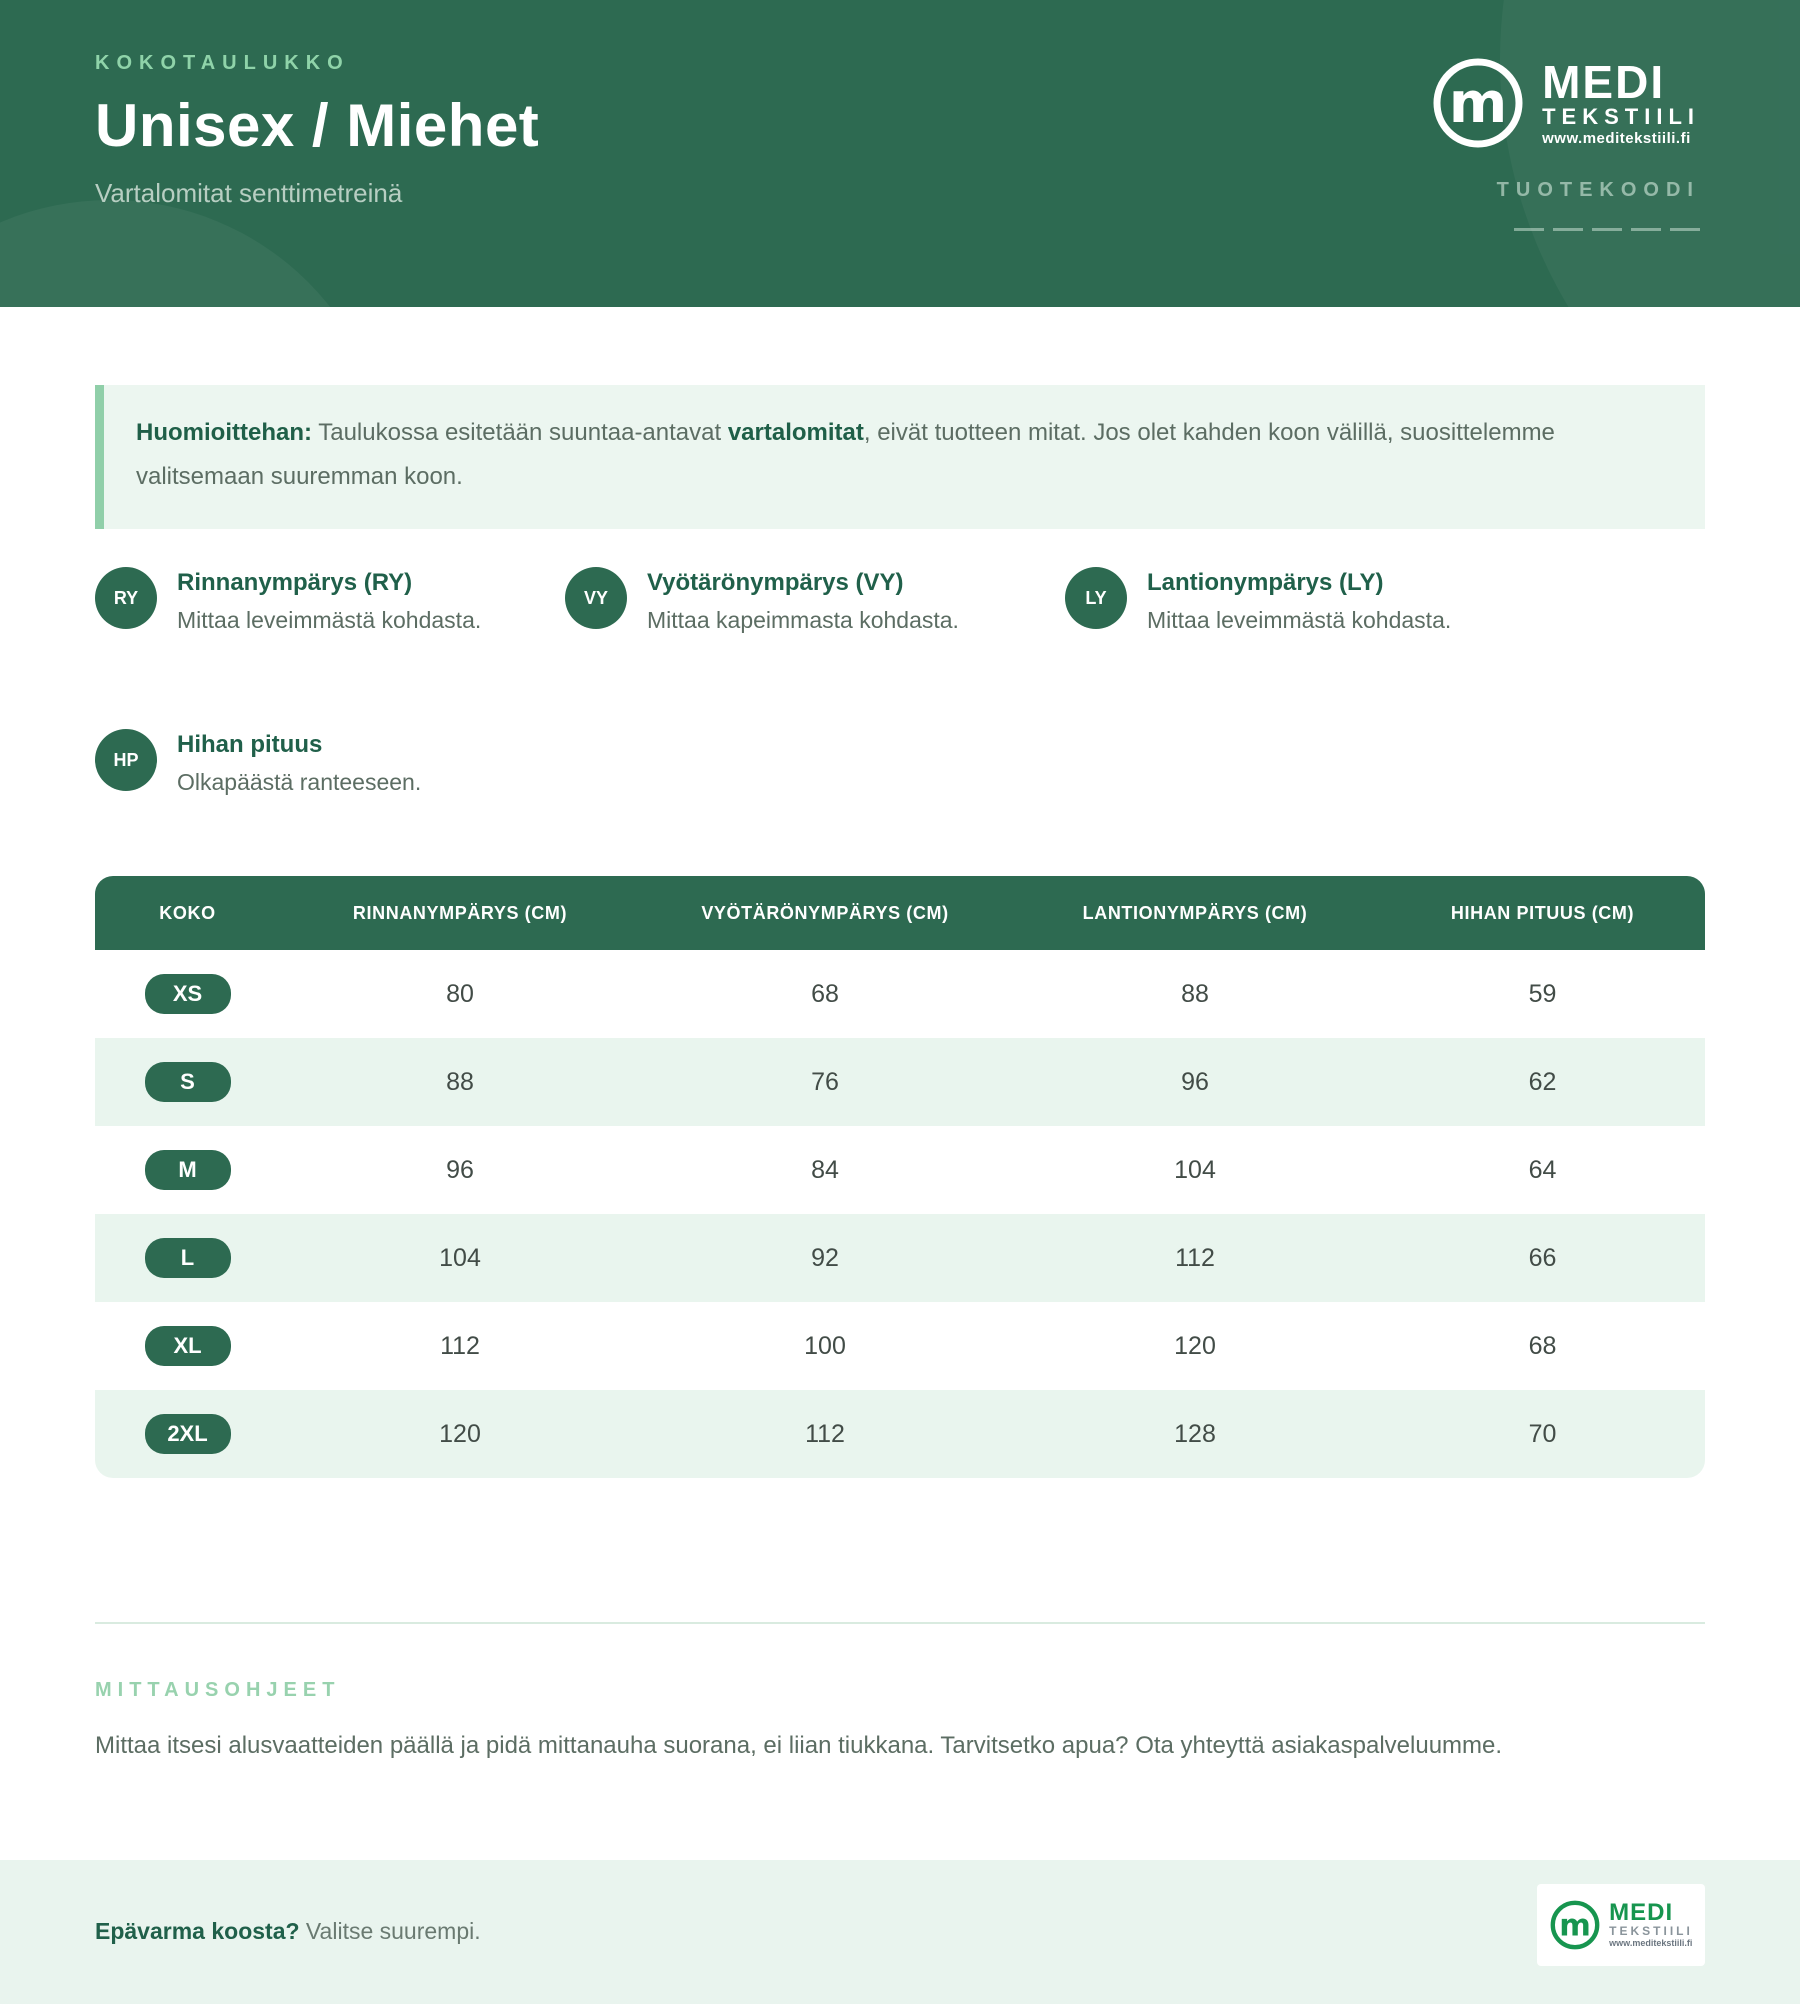 Image resolution: width=1800 pixels, height=2004 pixels. I want to click on cell-value: 84, so click(825, 1169).